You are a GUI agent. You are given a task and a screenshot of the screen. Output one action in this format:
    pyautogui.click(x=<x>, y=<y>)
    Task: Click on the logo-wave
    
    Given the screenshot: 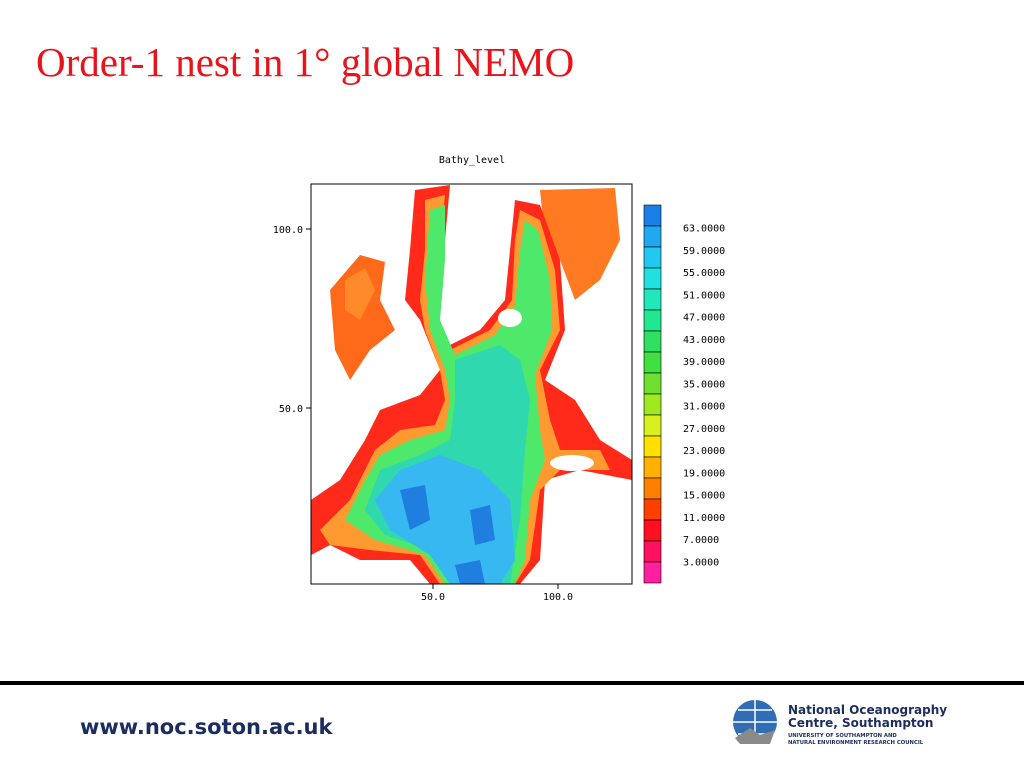 What is the action you would take?
    pyautogui.click(x=755, y=736)
    